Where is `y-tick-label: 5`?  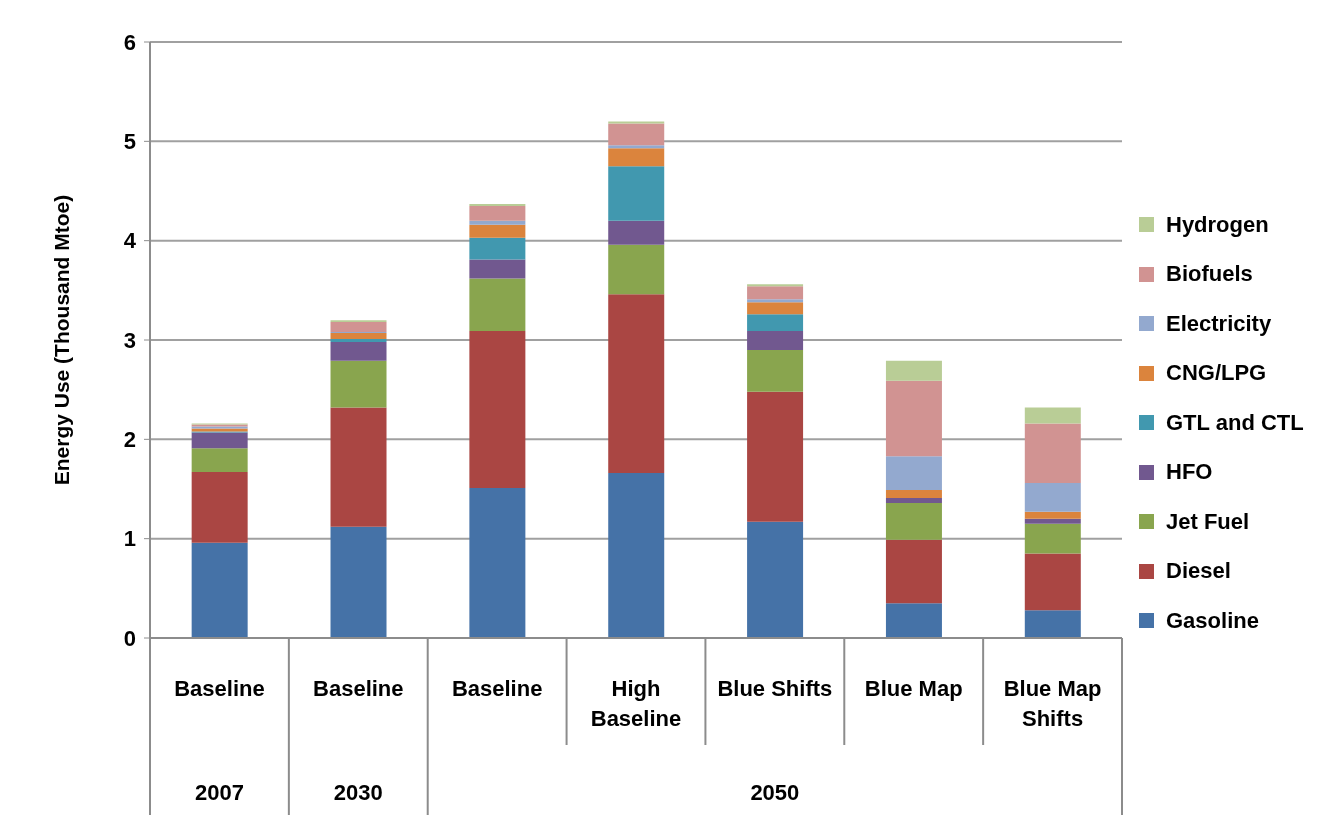
y-tick-label: 5 is located at coordinates (129, 142).